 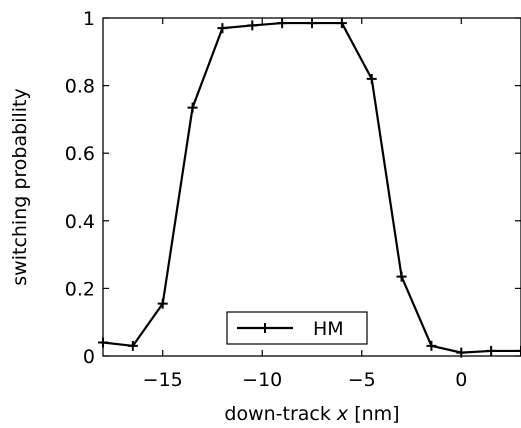 I want to click on y-tick-label: 0.2, so click(x=80, y=289).